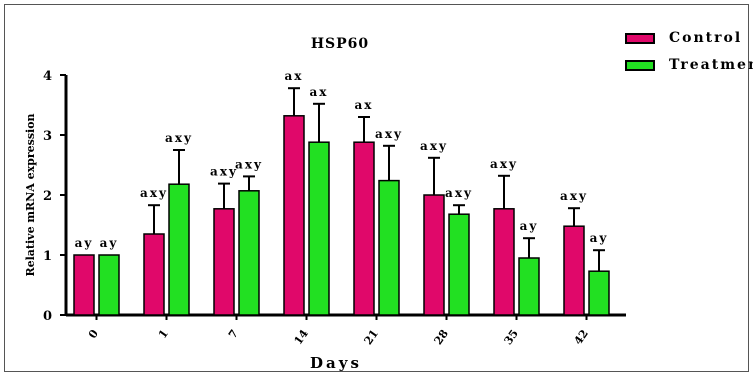  Describe the element at coordinates (54, 196) in the screenshot. I see `y-axis-ticks: 0 1 2 3 4` at that location.